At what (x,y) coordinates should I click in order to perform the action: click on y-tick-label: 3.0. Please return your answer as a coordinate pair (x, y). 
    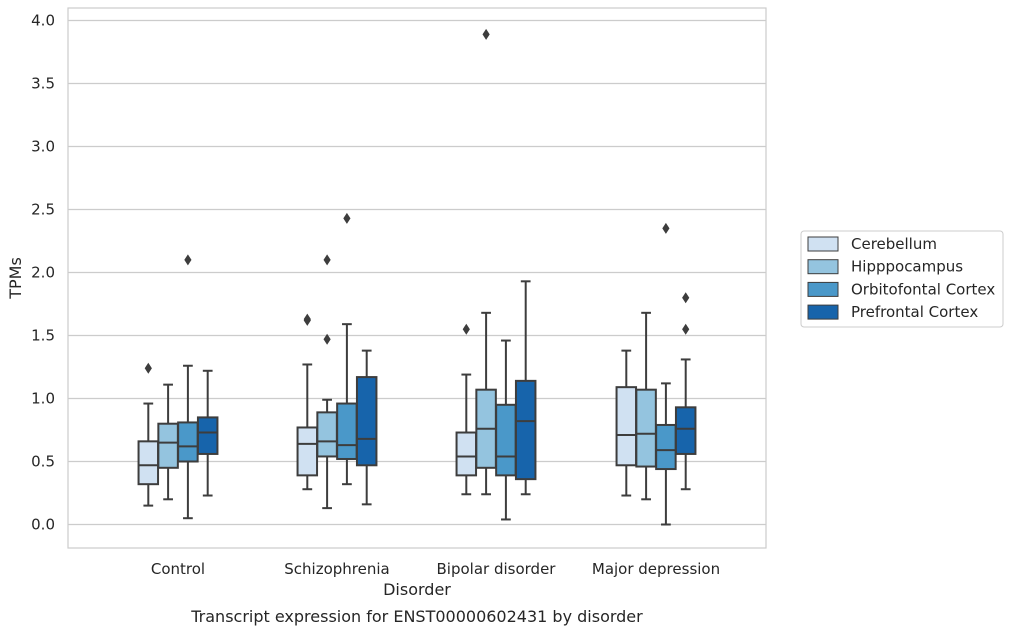
    Looking at the image, I should click on (43, 147).